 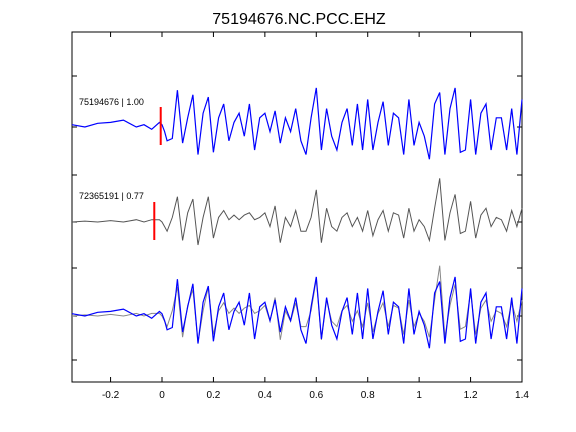 What do you see at coordinates (265, 395) in the screenshot?
I see `x-tick-label: 0.4` at bounding box center [265, 395].